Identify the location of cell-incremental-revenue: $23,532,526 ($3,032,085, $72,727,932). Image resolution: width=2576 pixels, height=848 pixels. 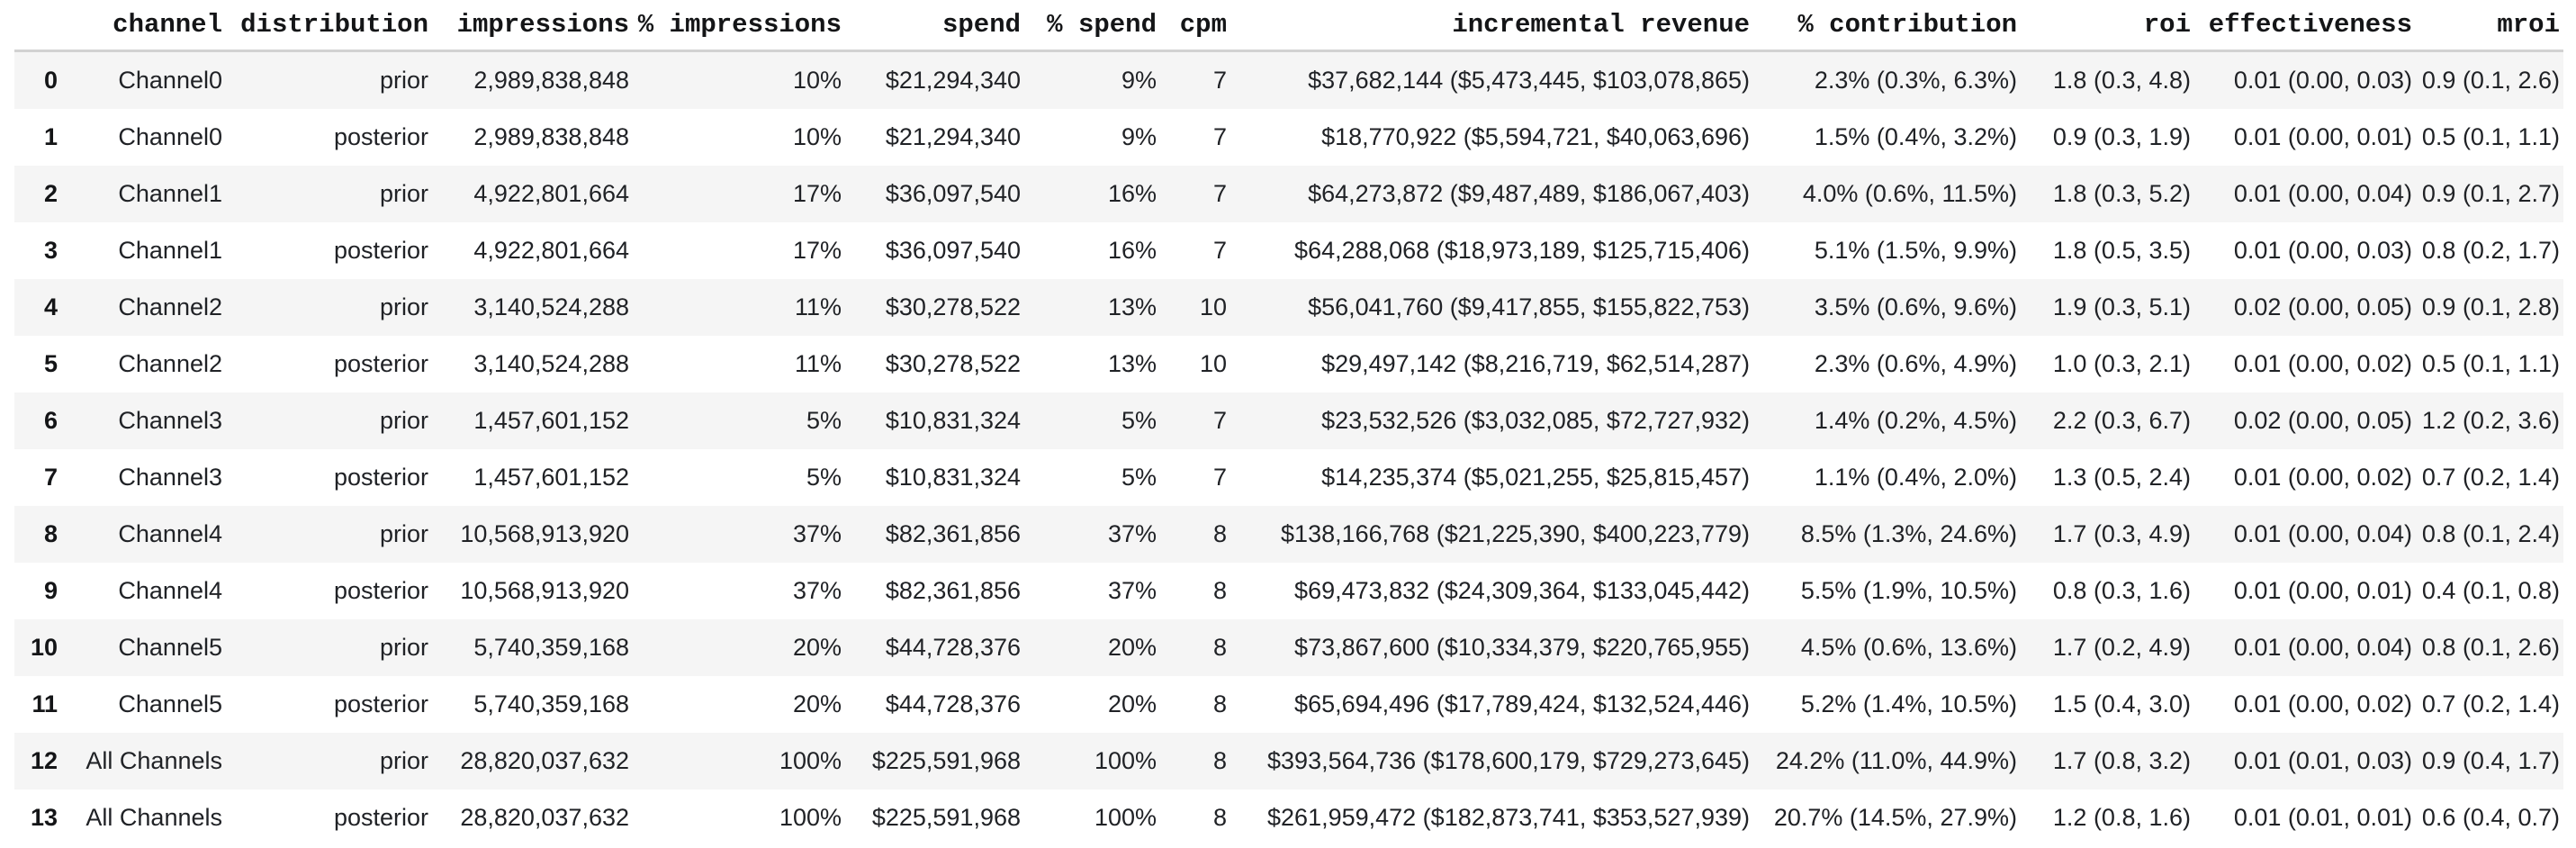
(1535, 421).